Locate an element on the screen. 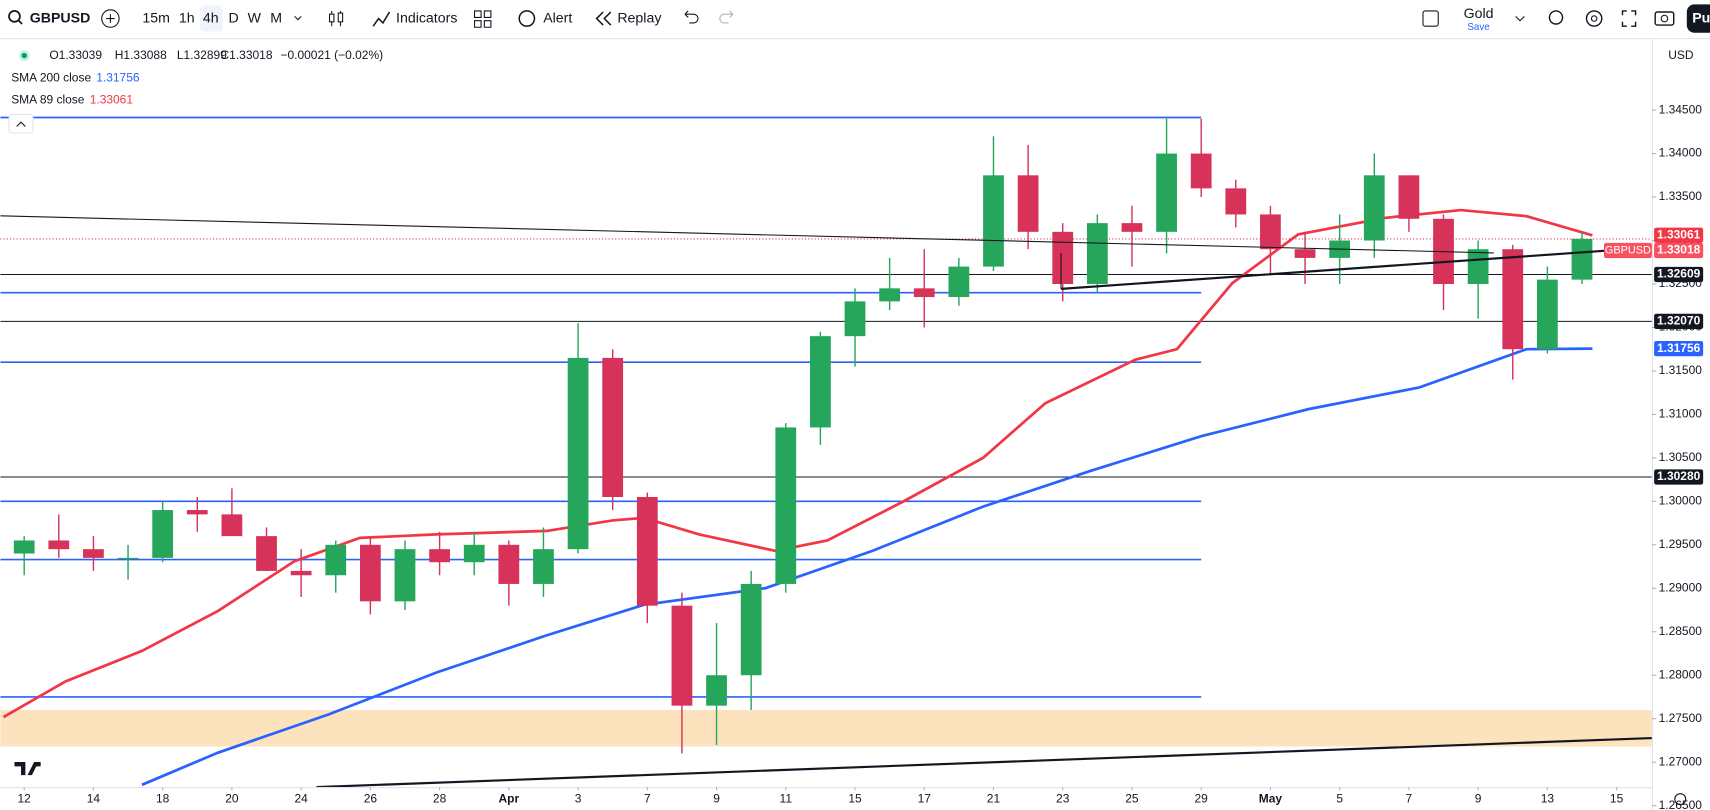  interval: 15m is located at coordinates (156, 18).